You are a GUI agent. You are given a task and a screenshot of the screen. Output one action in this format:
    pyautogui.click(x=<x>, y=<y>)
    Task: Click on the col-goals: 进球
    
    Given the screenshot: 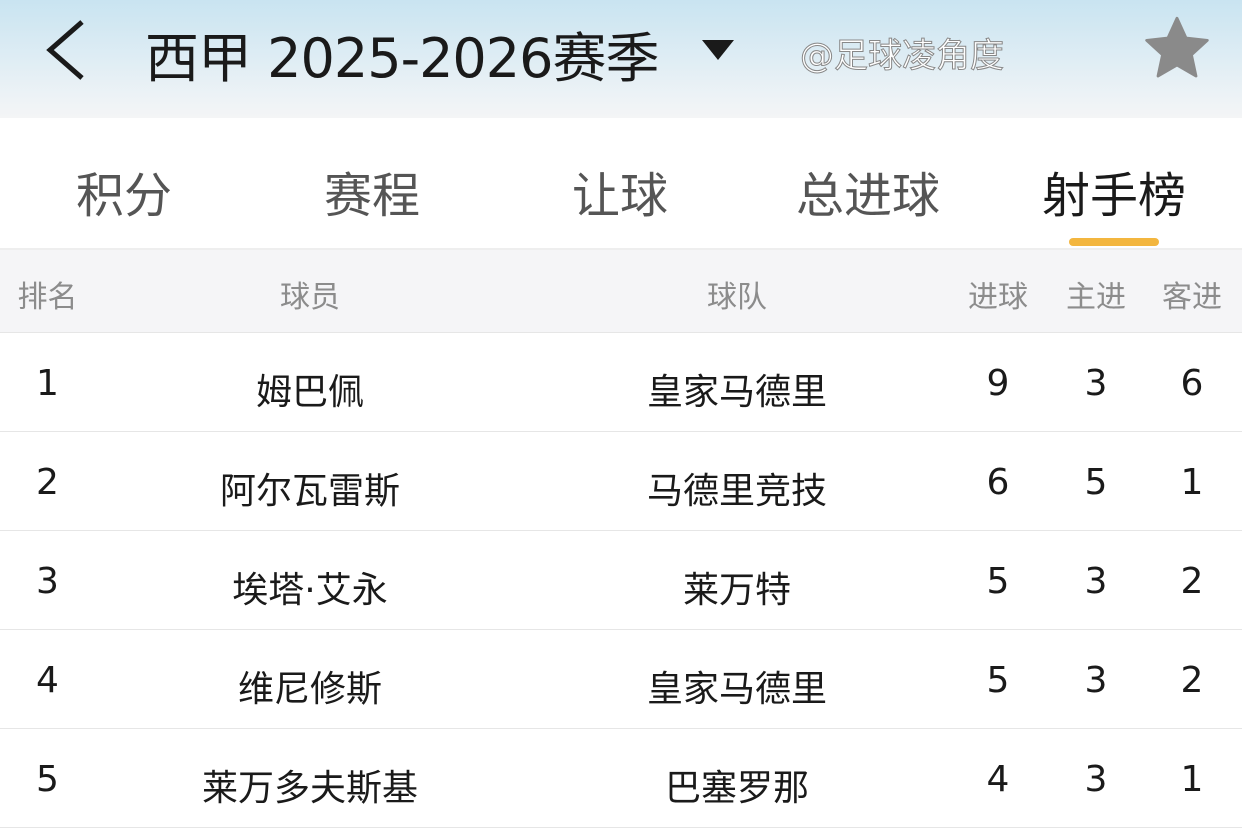 What is the action you would take?
    pyautogui.click(x=998, y=297)
    